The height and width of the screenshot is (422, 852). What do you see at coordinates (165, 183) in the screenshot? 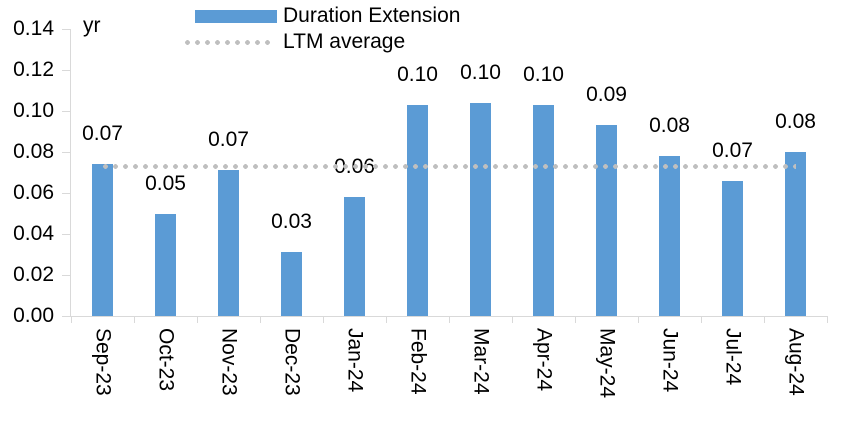
I see `bar-value-label: 0.05` at bounding box center [165, 183].